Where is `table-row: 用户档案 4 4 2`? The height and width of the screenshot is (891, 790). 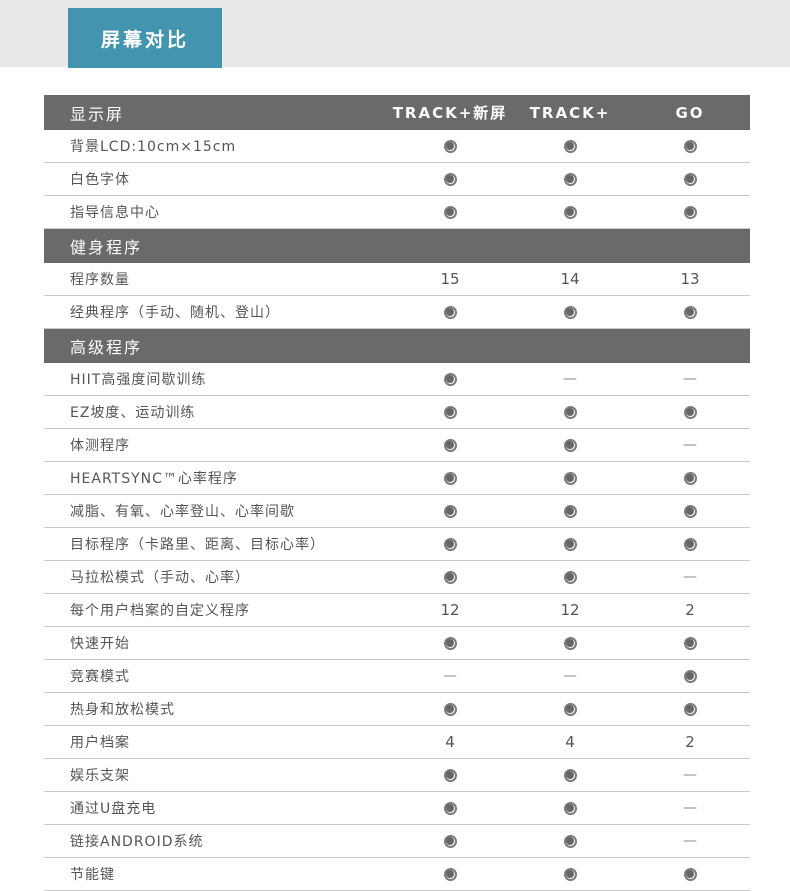 table-row: 用户档案 4 4 2 is located at coordinates (397, 742).